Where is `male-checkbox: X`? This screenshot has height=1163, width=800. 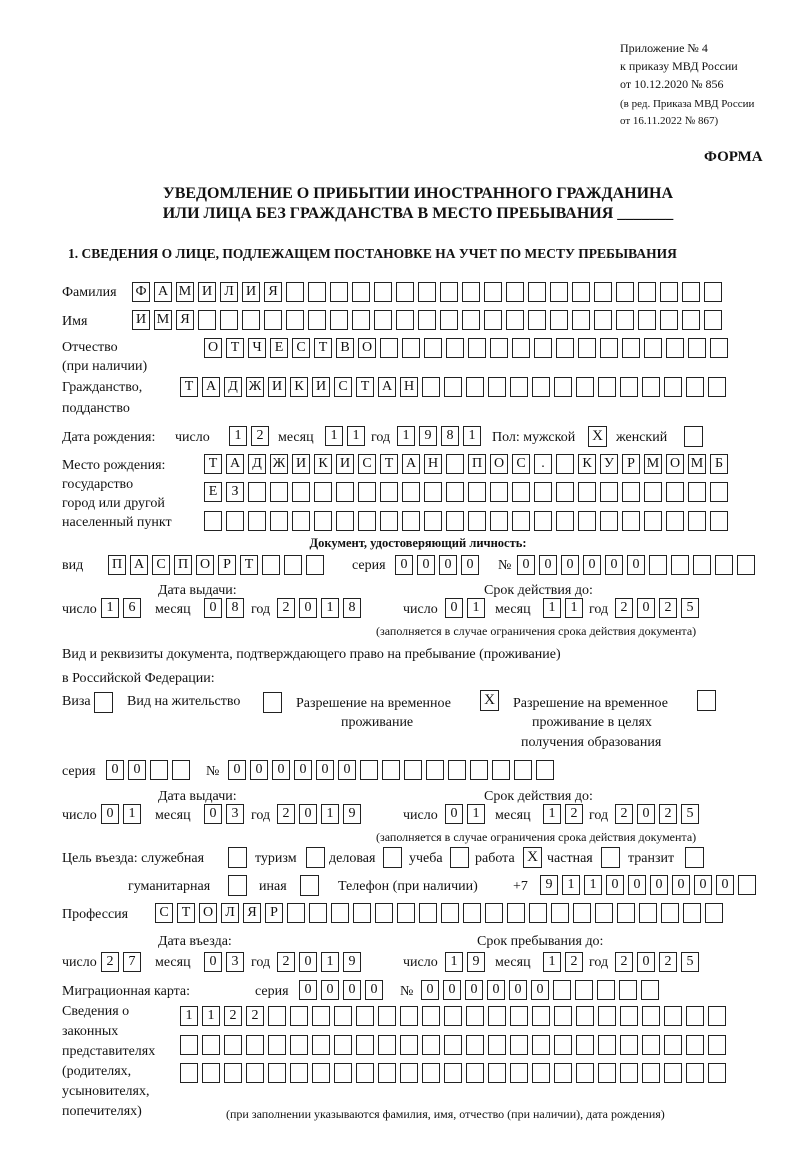 male-checkbox: X is located at coordinates (597, 436).